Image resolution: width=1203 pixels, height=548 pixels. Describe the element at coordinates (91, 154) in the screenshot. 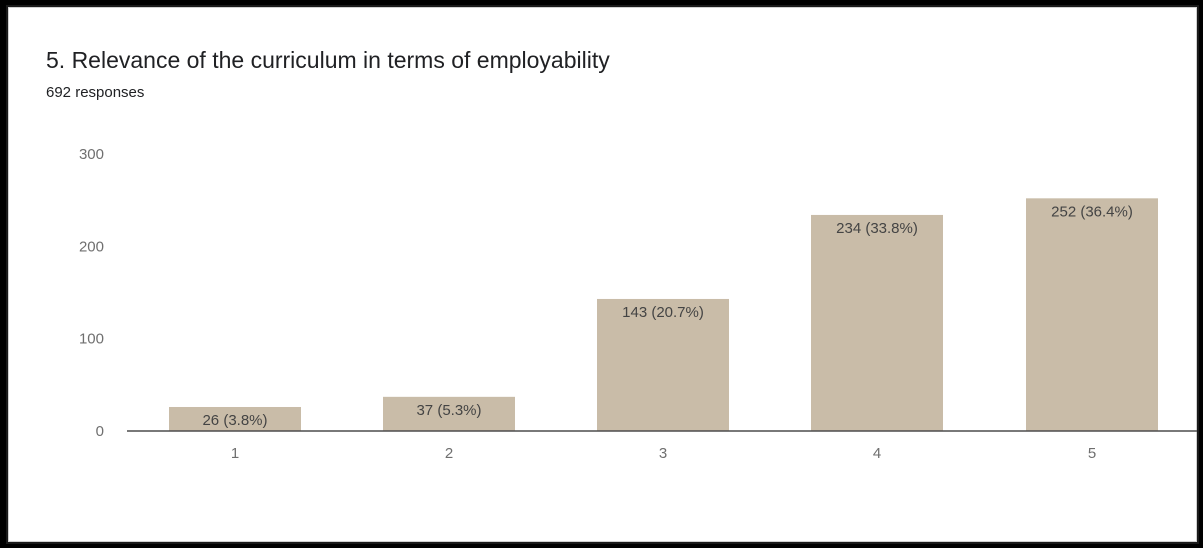

I see `y-tick-label: 300` at that location.